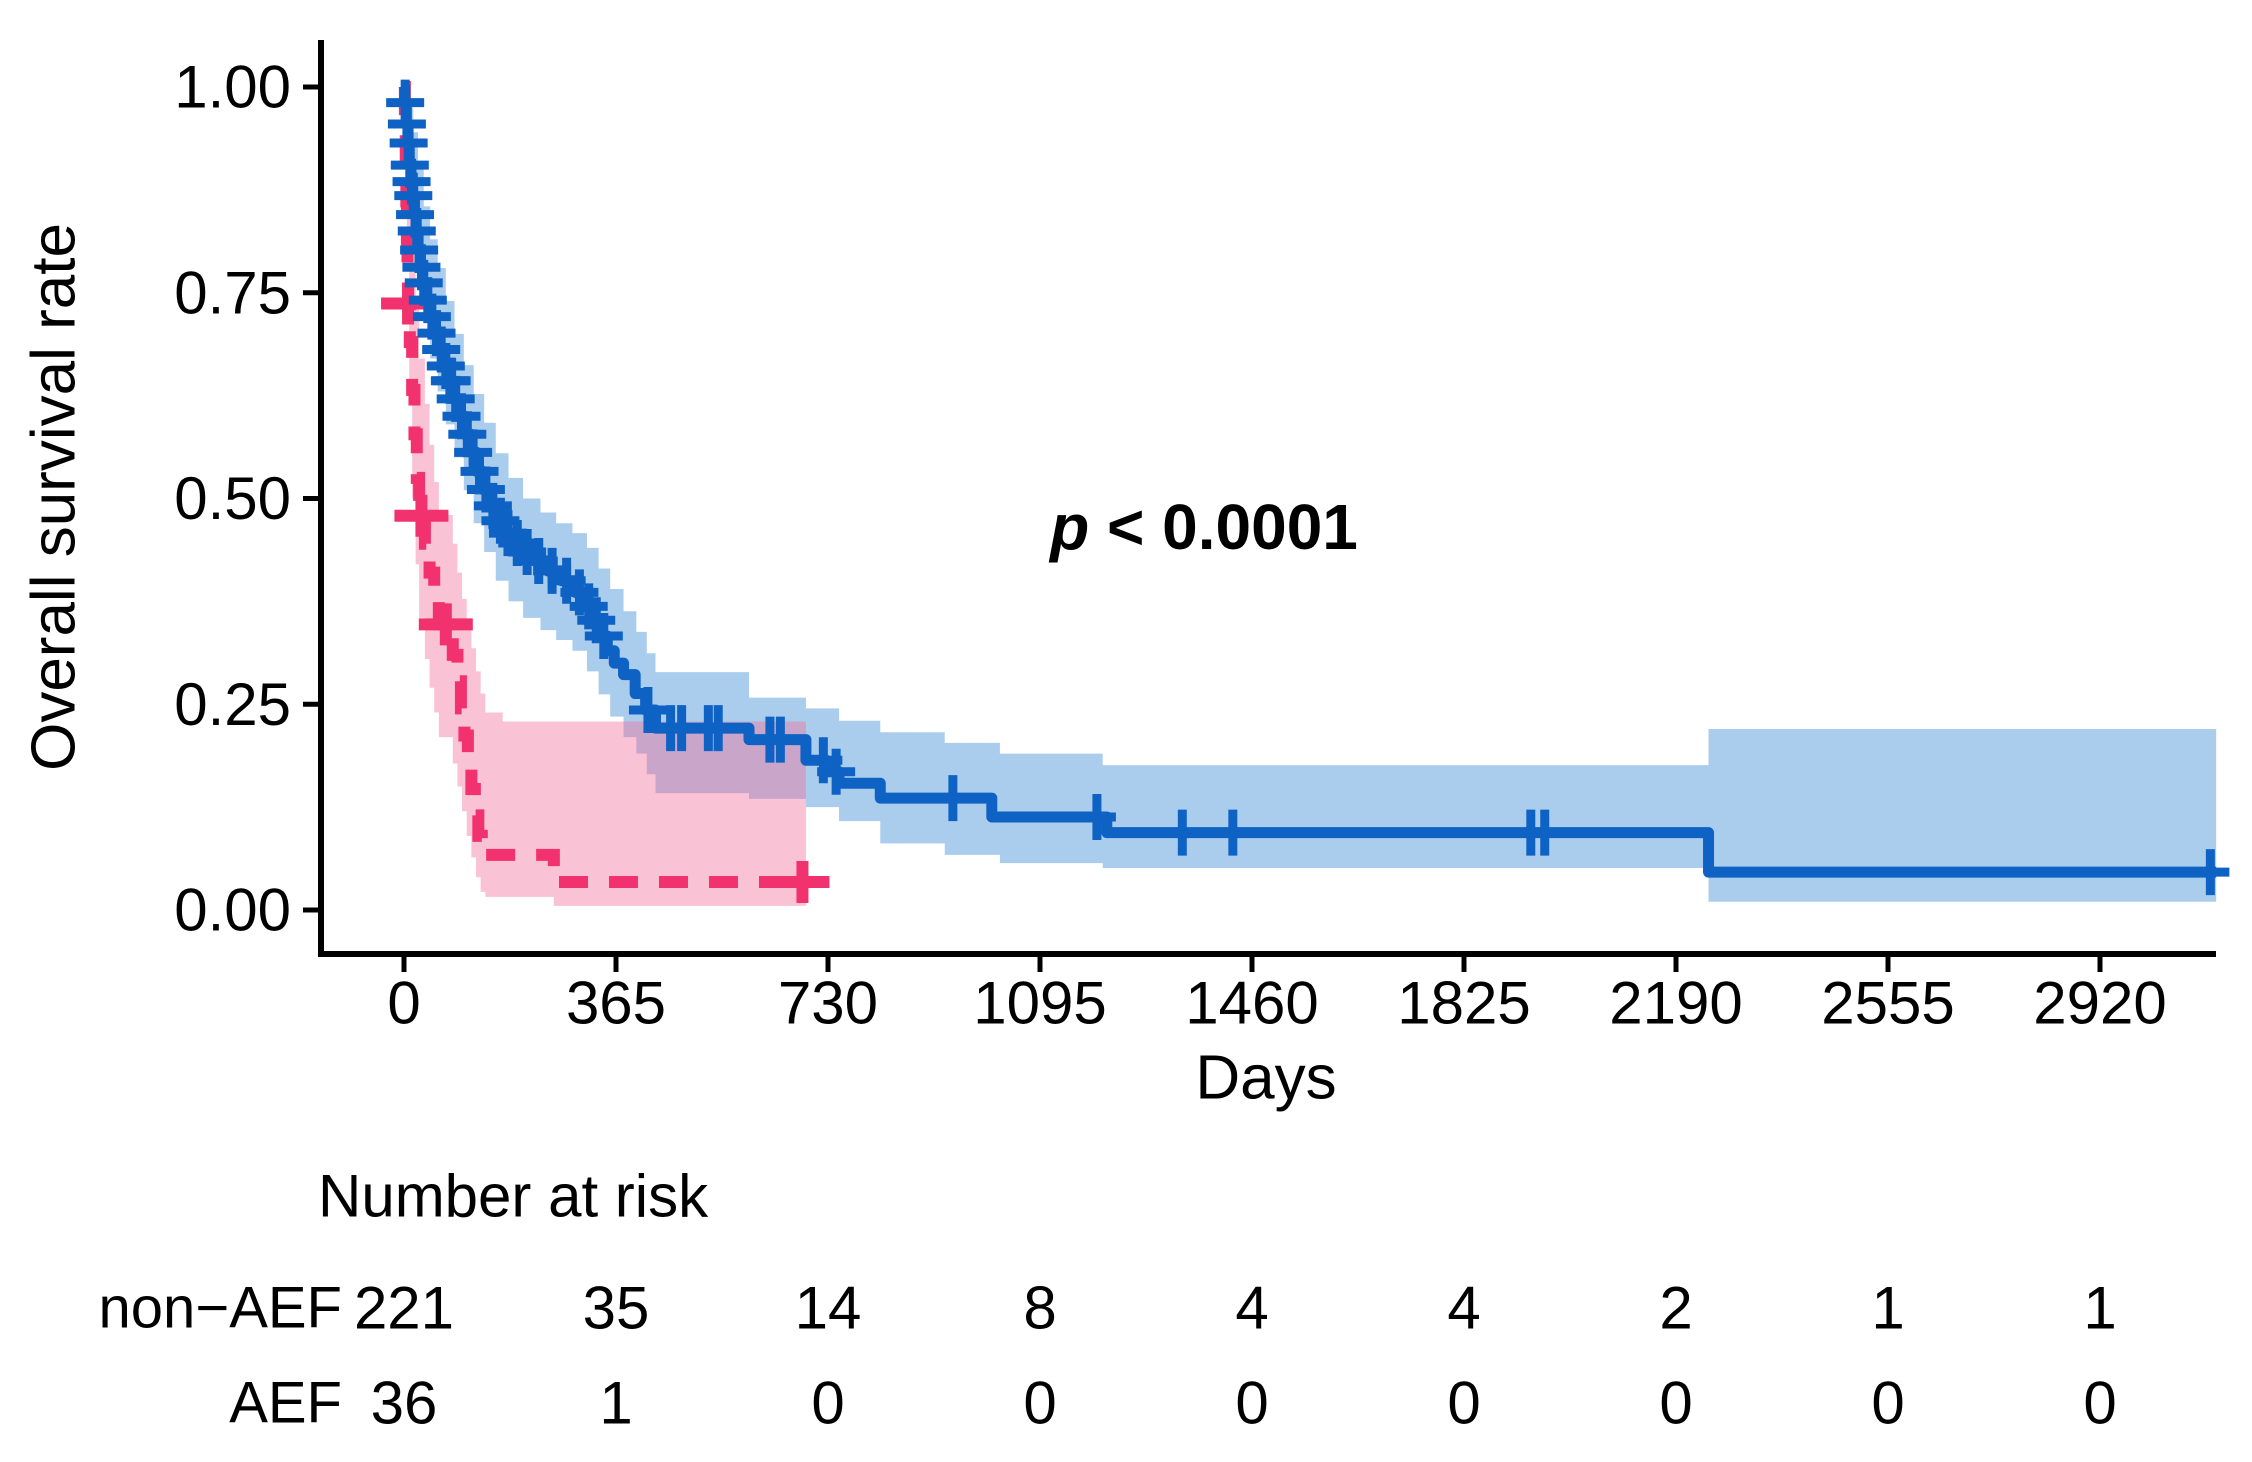 The width and height of the screenshot is (2252, 1462). What do you see at coordinates (828, 1308) in the screenshot?
I see `risk-count-non-aef: 14` at bounding box center [828, 1308].